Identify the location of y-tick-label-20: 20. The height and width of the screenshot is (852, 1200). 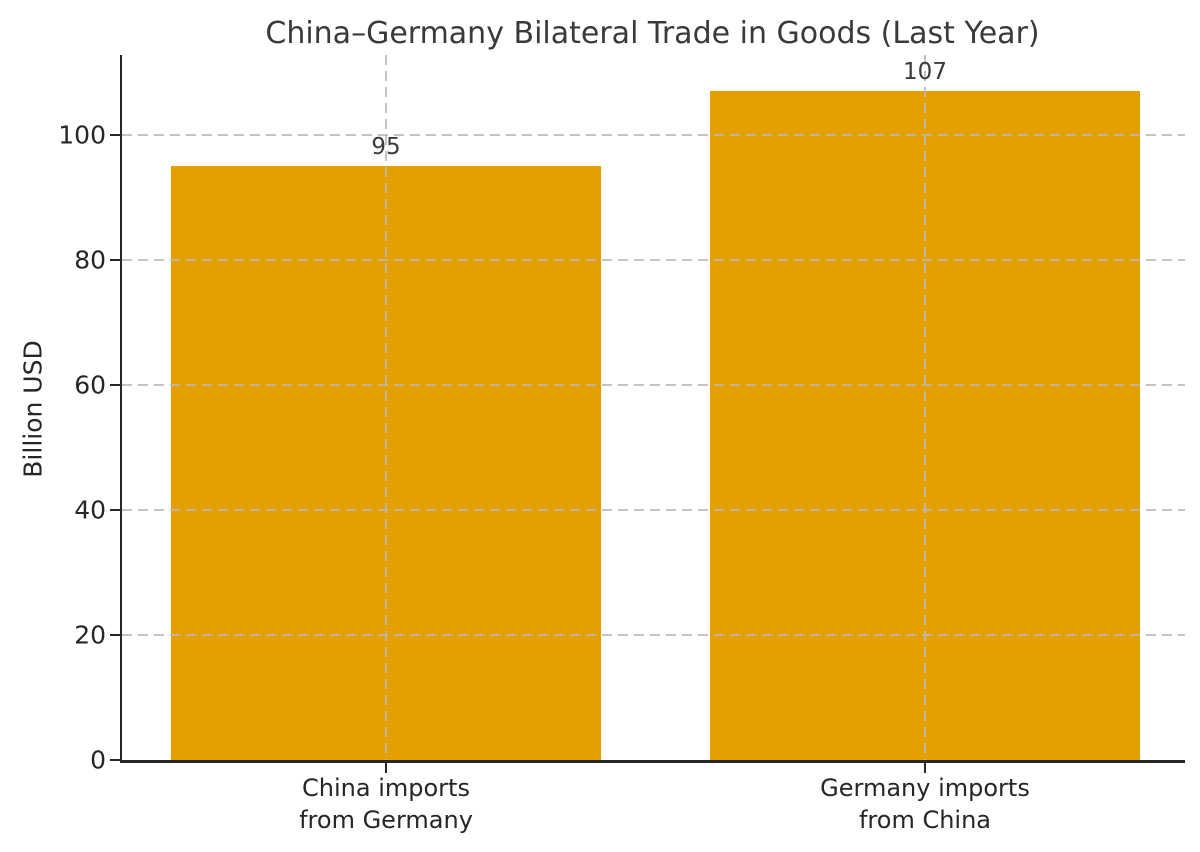
(90, 635).